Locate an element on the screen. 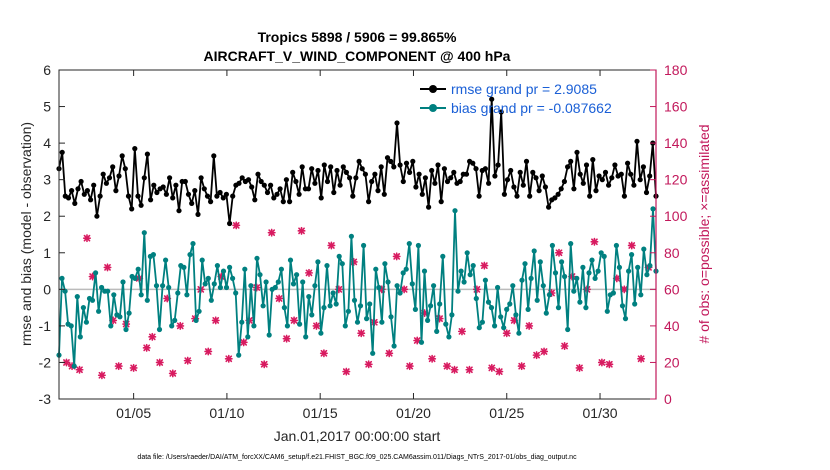 The height and width of the screenshot is (470, 830). y-right-tick-label: 40 is located at coordinates (672, 326).